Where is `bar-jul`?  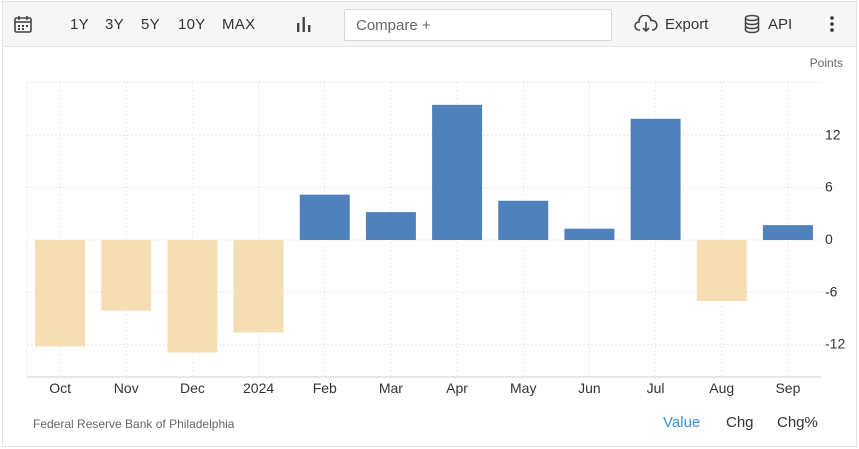 bar-jul is located at coordinates (655, 179).